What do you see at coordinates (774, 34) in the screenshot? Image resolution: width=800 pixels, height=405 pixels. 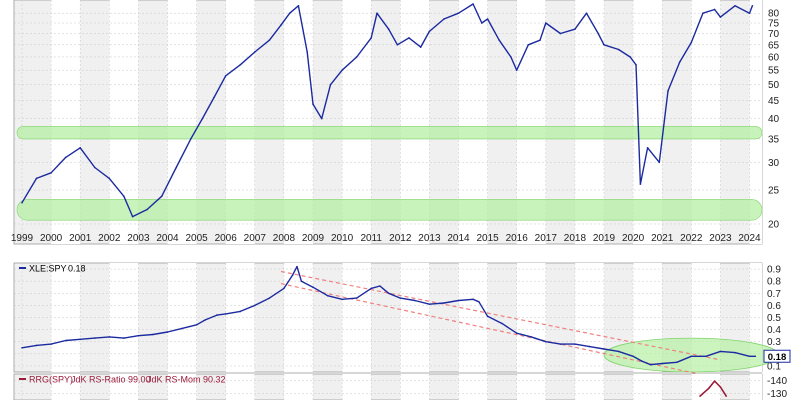 I see `price-y-tick-label: 70` at bounding box center [774, 34].